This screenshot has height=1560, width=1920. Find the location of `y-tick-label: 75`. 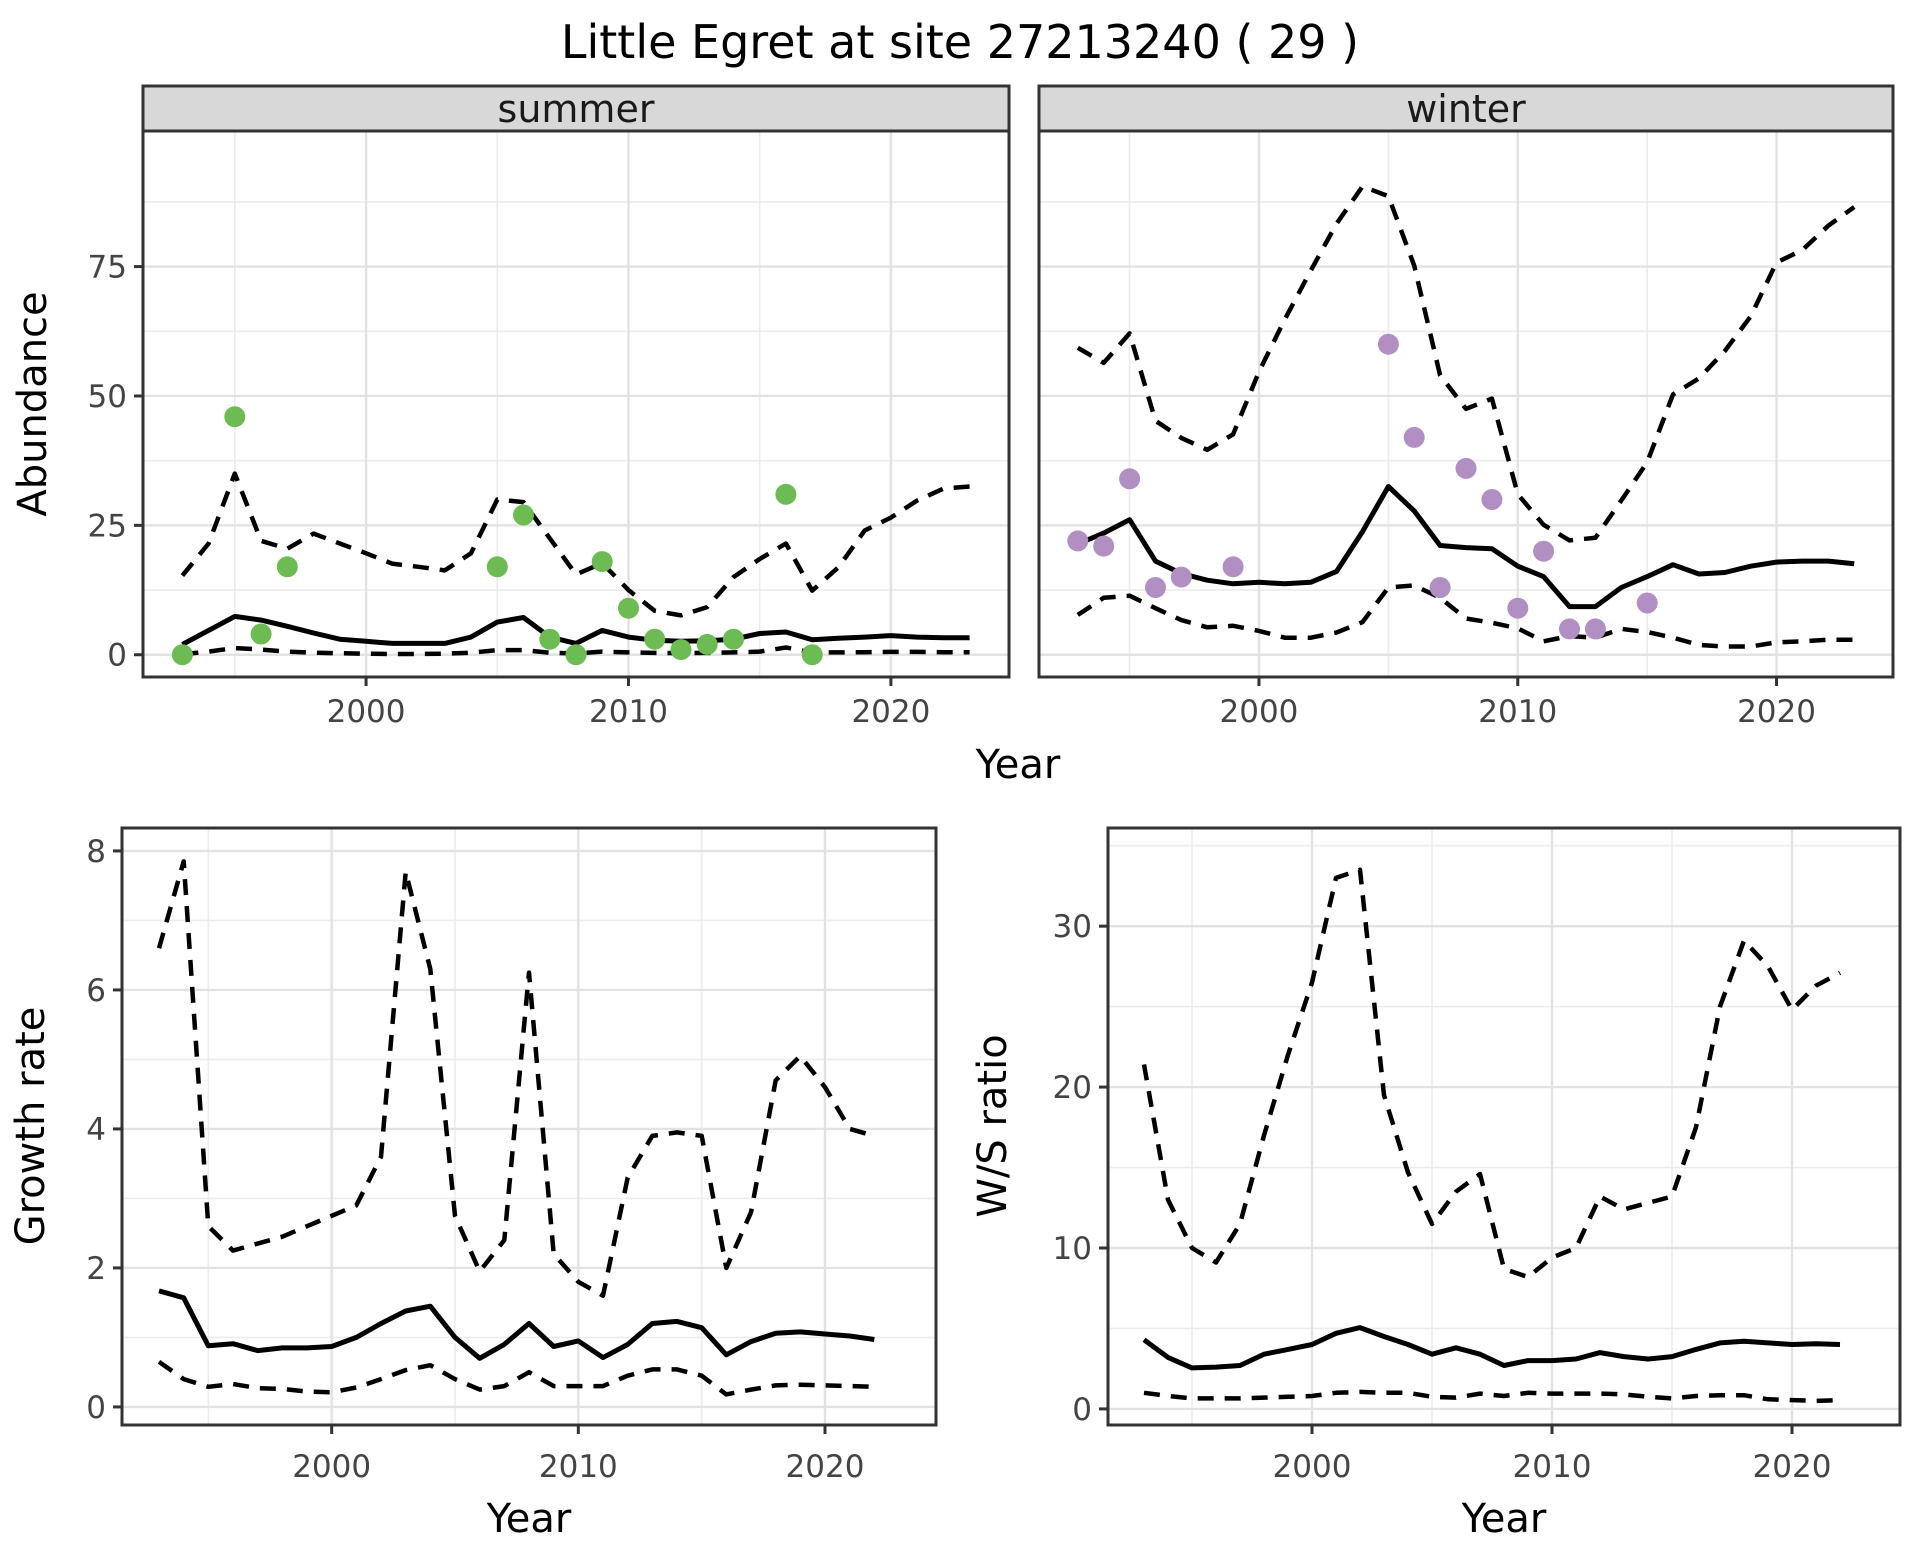

y-tick-label: 75 is located at coordinates (107, 268).